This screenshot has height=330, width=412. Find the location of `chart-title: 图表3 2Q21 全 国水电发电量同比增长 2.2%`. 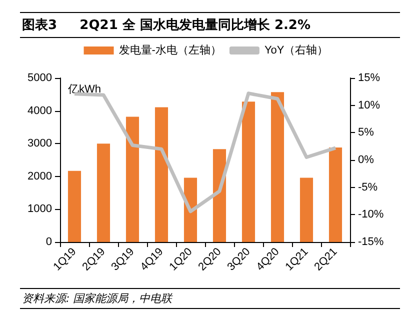

chart-title: 图表3 2Q21 全 国水电发电量同比增长 2.2% is located at coordinates (210, 25).